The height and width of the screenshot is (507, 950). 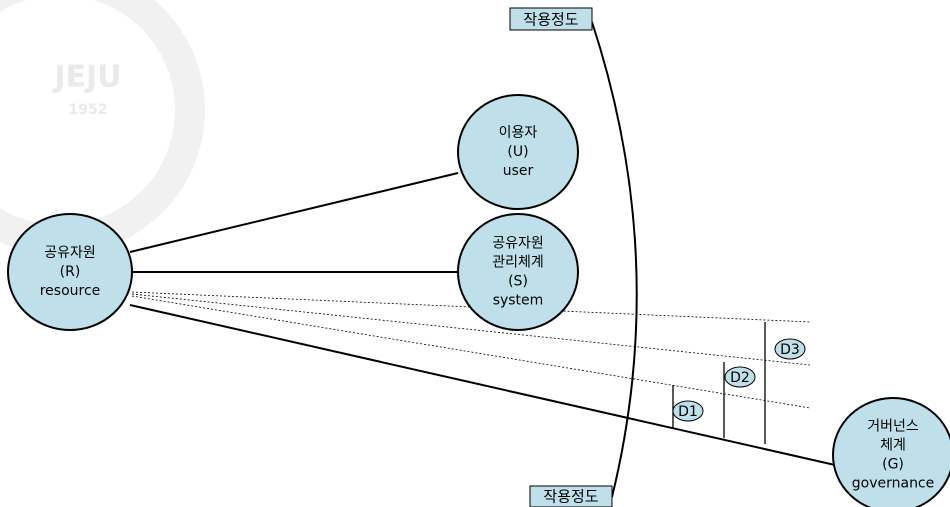 What do you see at coordinates (88, 110) in the screenshot?
I see `watermark-year: 1952` at bounding box center [88, 110].